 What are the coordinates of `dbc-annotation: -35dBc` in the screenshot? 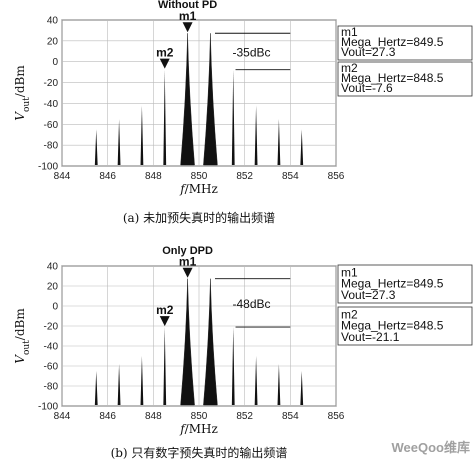 It's located at (252, 52).